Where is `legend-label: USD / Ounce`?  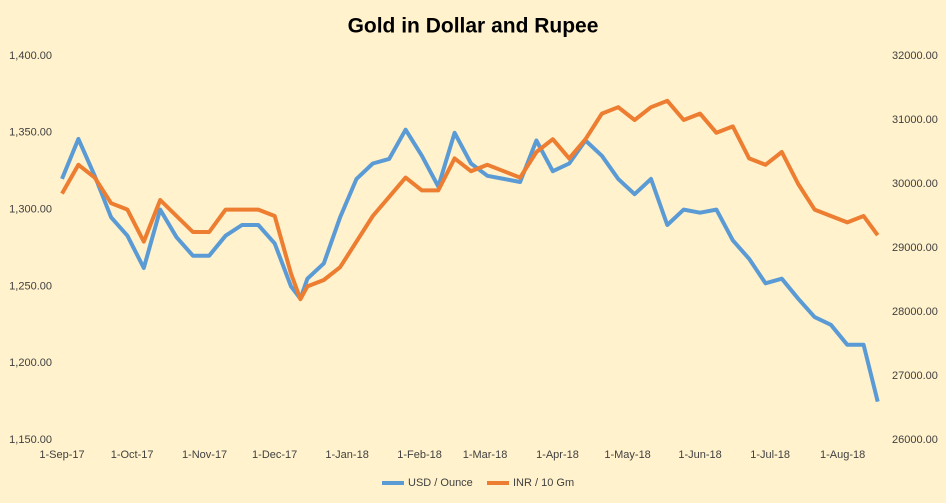
legend-label: USD / Ounce is located at coordinates (440, 483).